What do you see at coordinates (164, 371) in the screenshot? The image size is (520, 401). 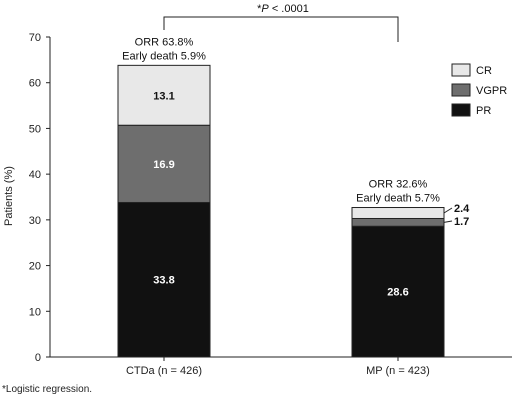 I see `x-category-label: CTDa (n = 426)` at bounding box center [164, 371].